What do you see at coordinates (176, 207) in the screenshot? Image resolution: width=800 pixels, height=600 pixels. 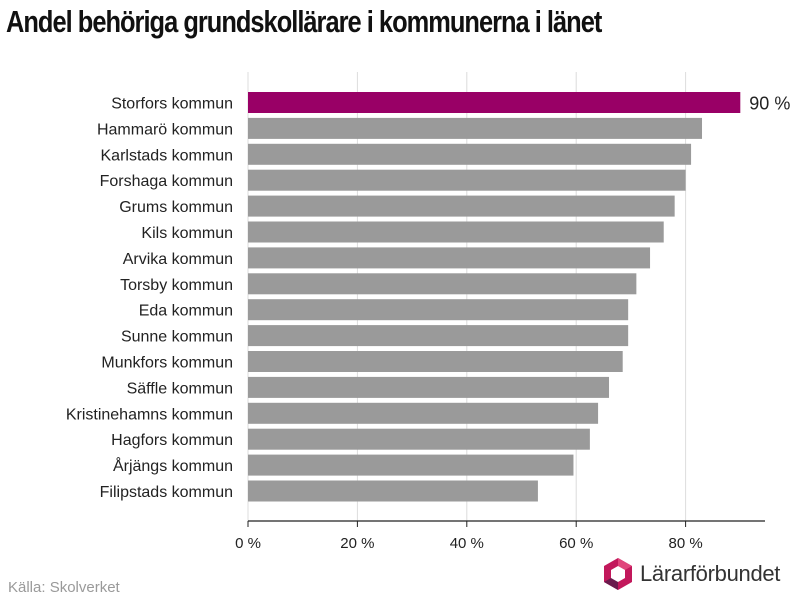 I see `category-label: Grums kommun` at bounding box center [176, 207].